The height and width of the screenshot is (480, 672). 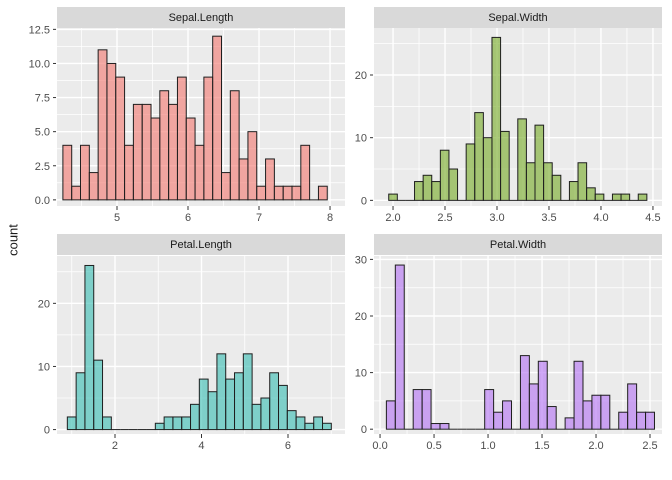 I want to click on x-axis: 2.0 2.5 3.0 3.5 4.0 4.5, so click(x=523, y=215).